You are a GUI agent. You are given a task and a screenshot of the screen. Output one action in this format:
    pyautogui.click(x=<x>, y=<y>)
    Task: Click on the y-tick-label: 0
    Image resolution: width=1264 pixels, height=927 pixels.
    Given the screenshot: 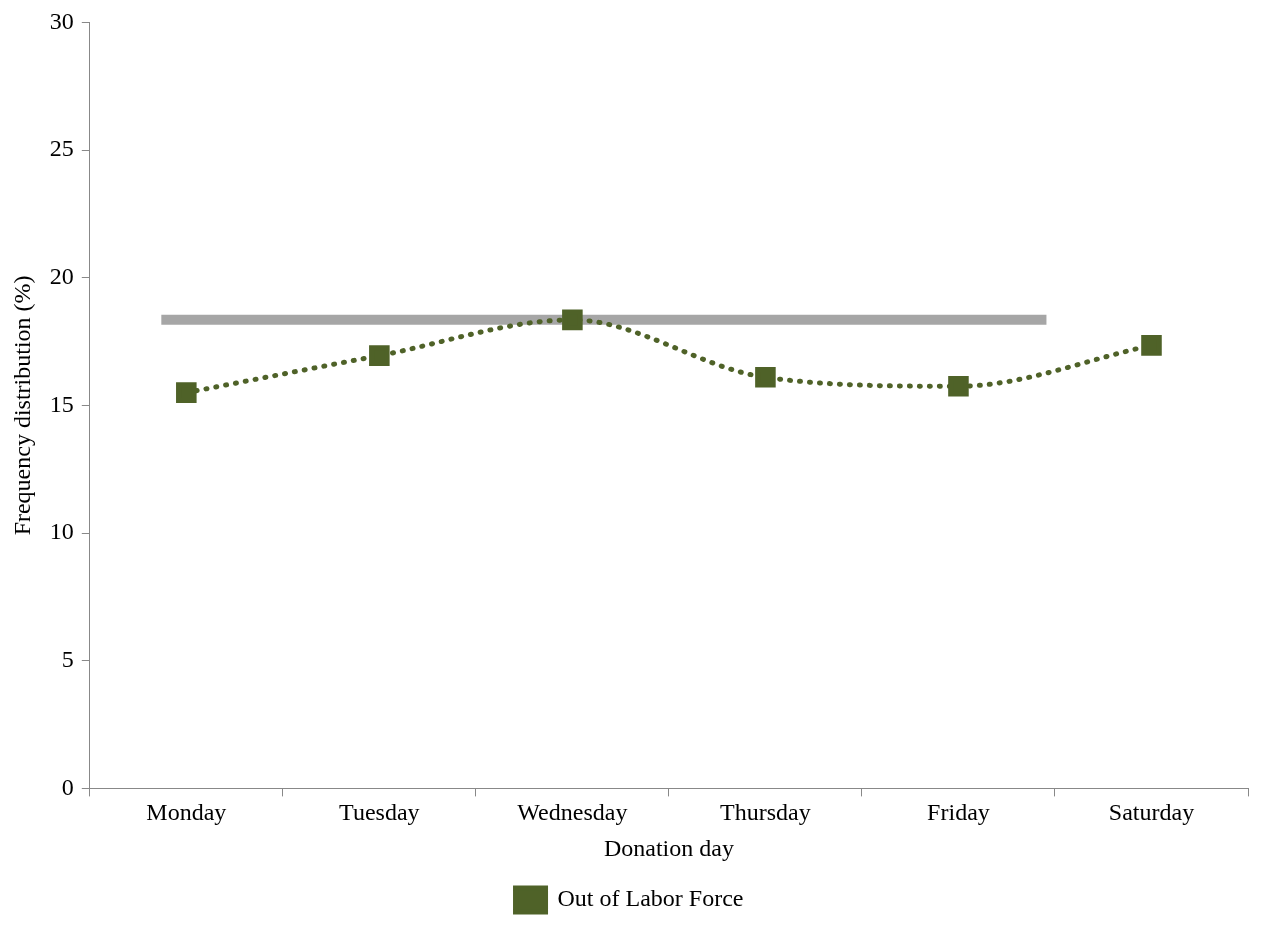 What is the action you would take?
    pyautogui.click(x=67, y=786)
    